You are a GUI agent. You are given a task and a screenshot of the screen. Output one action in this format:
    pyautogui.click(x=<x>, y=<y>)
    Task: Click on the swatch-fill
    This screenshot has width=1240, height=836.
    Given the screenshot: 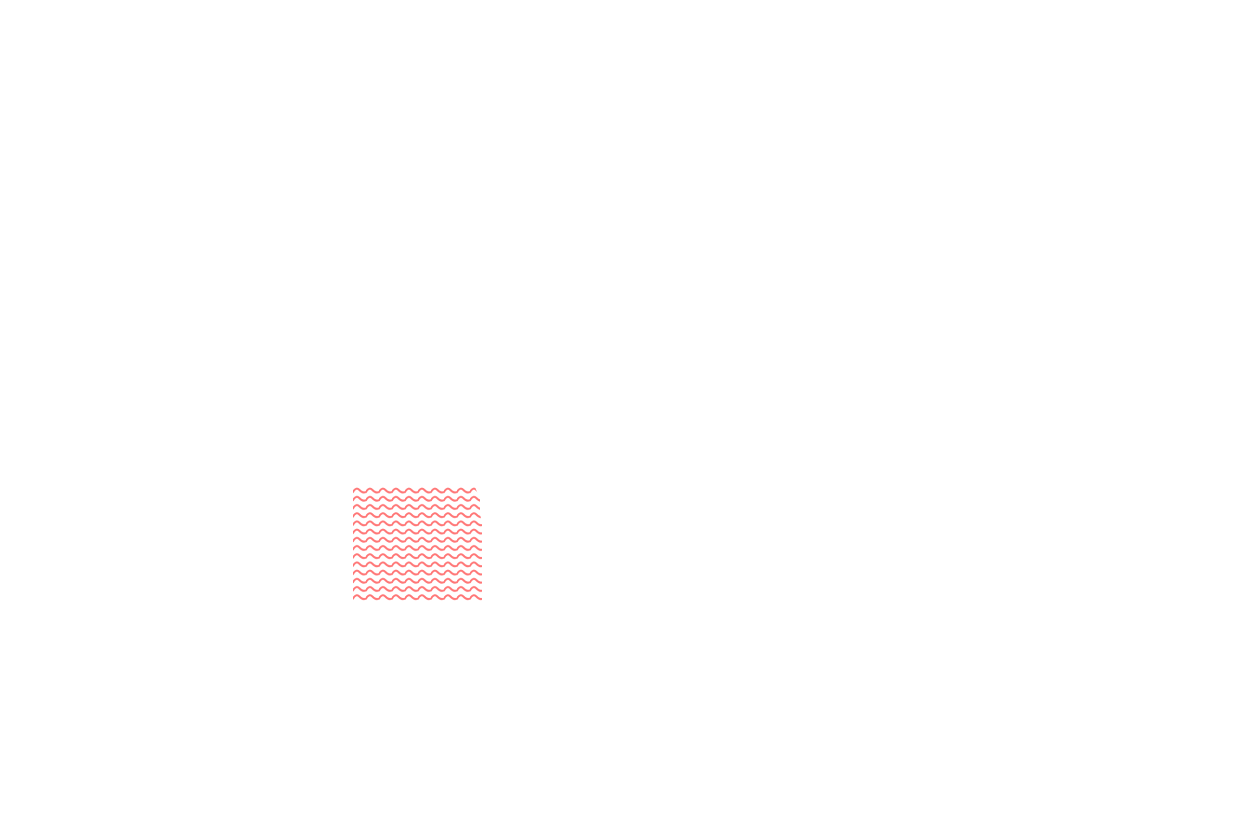 What is the action you would take?
    pyautogui.click(x=417, y=544)
    